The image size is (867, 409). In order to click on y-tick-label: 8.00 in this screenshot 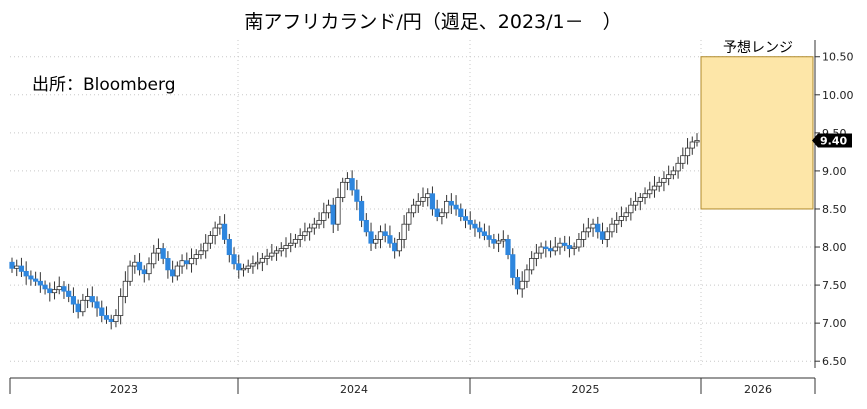, I will do `click(834, 247)`.